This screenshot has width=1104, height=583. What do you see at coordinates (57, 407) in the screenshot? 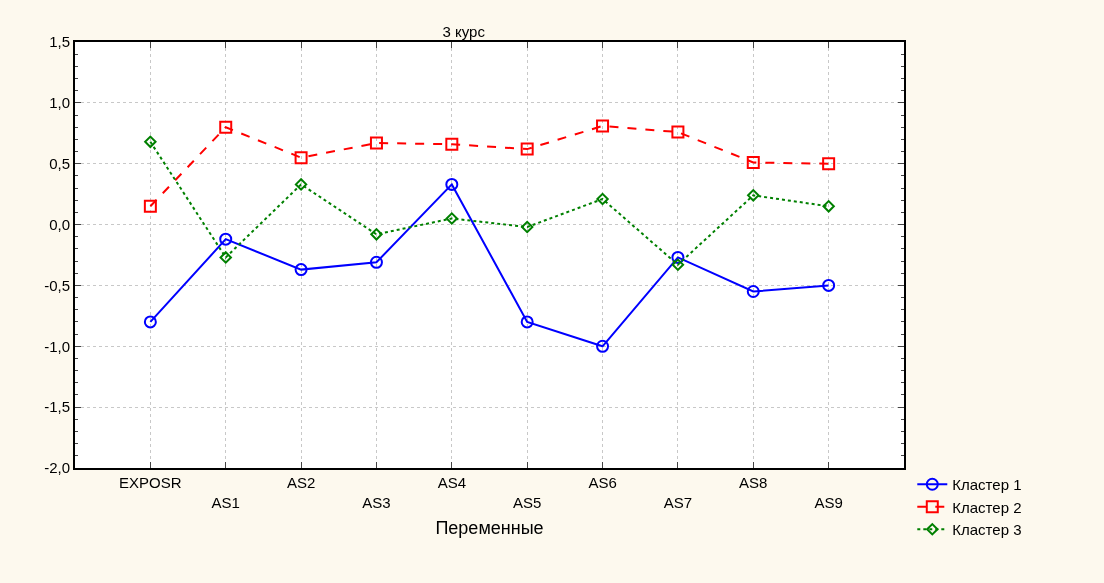
I see `y-tick-label: -1,5` at bounding box center [57, 407].